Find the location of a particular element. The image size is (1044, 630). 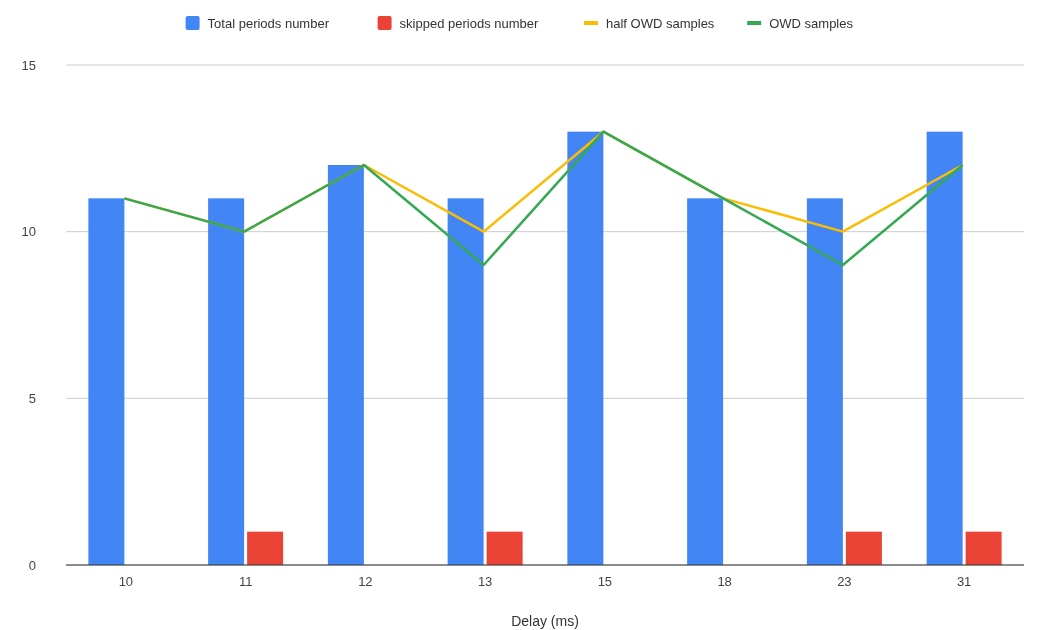

y-tick-label: 0 is located at coordinates (32, 565).